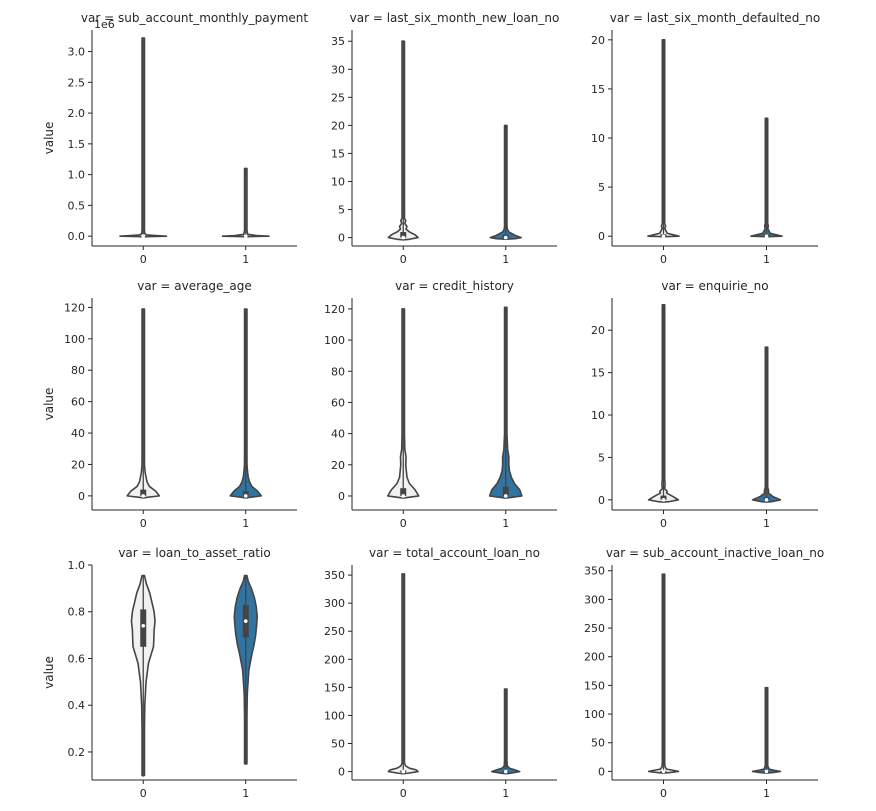 This screenshot has width=876, height=811. What do you see at coordinates (704, 404) in the screenshot?
I see `panel-6: var = enquirie_no 0 5 10 15 20 0 1` at bounding box center [704, 404].